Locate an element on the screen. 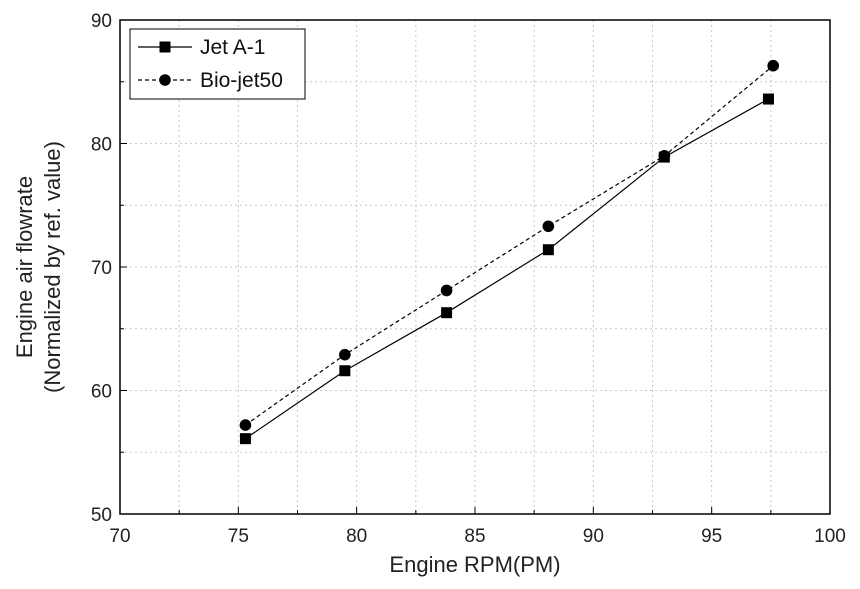  y-tick-label: 50 is located at coordinates (101, 515).